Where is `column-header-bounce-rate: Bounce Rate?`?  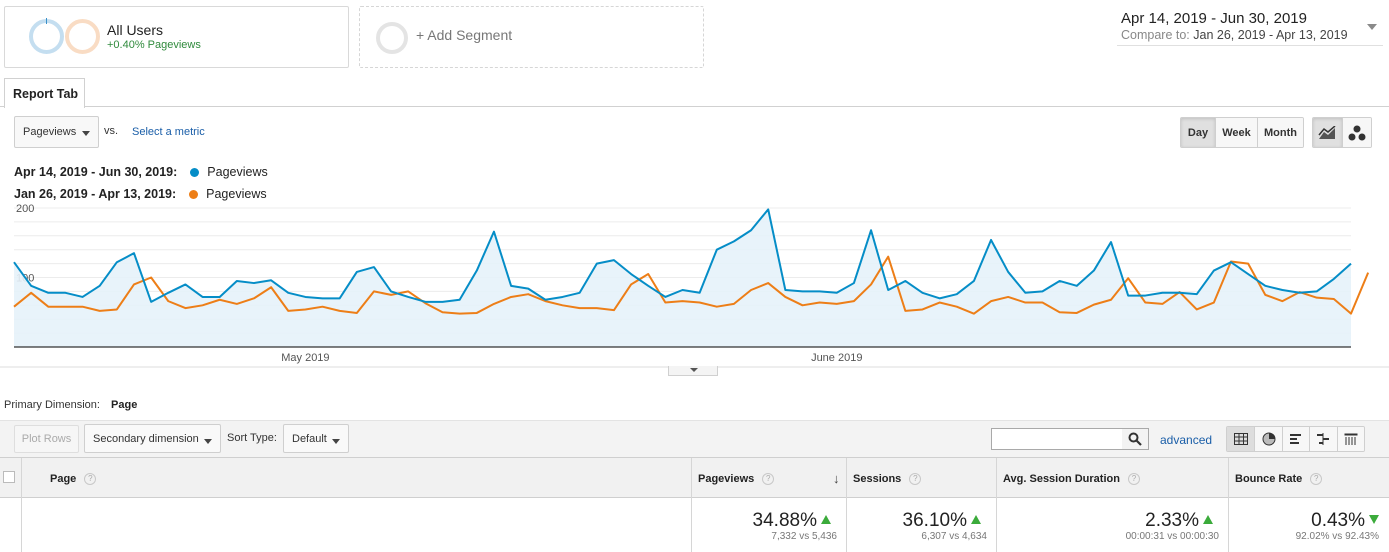
column-header-bounce-rate: Bounce Rate? is located at coordinates (1308, 478).